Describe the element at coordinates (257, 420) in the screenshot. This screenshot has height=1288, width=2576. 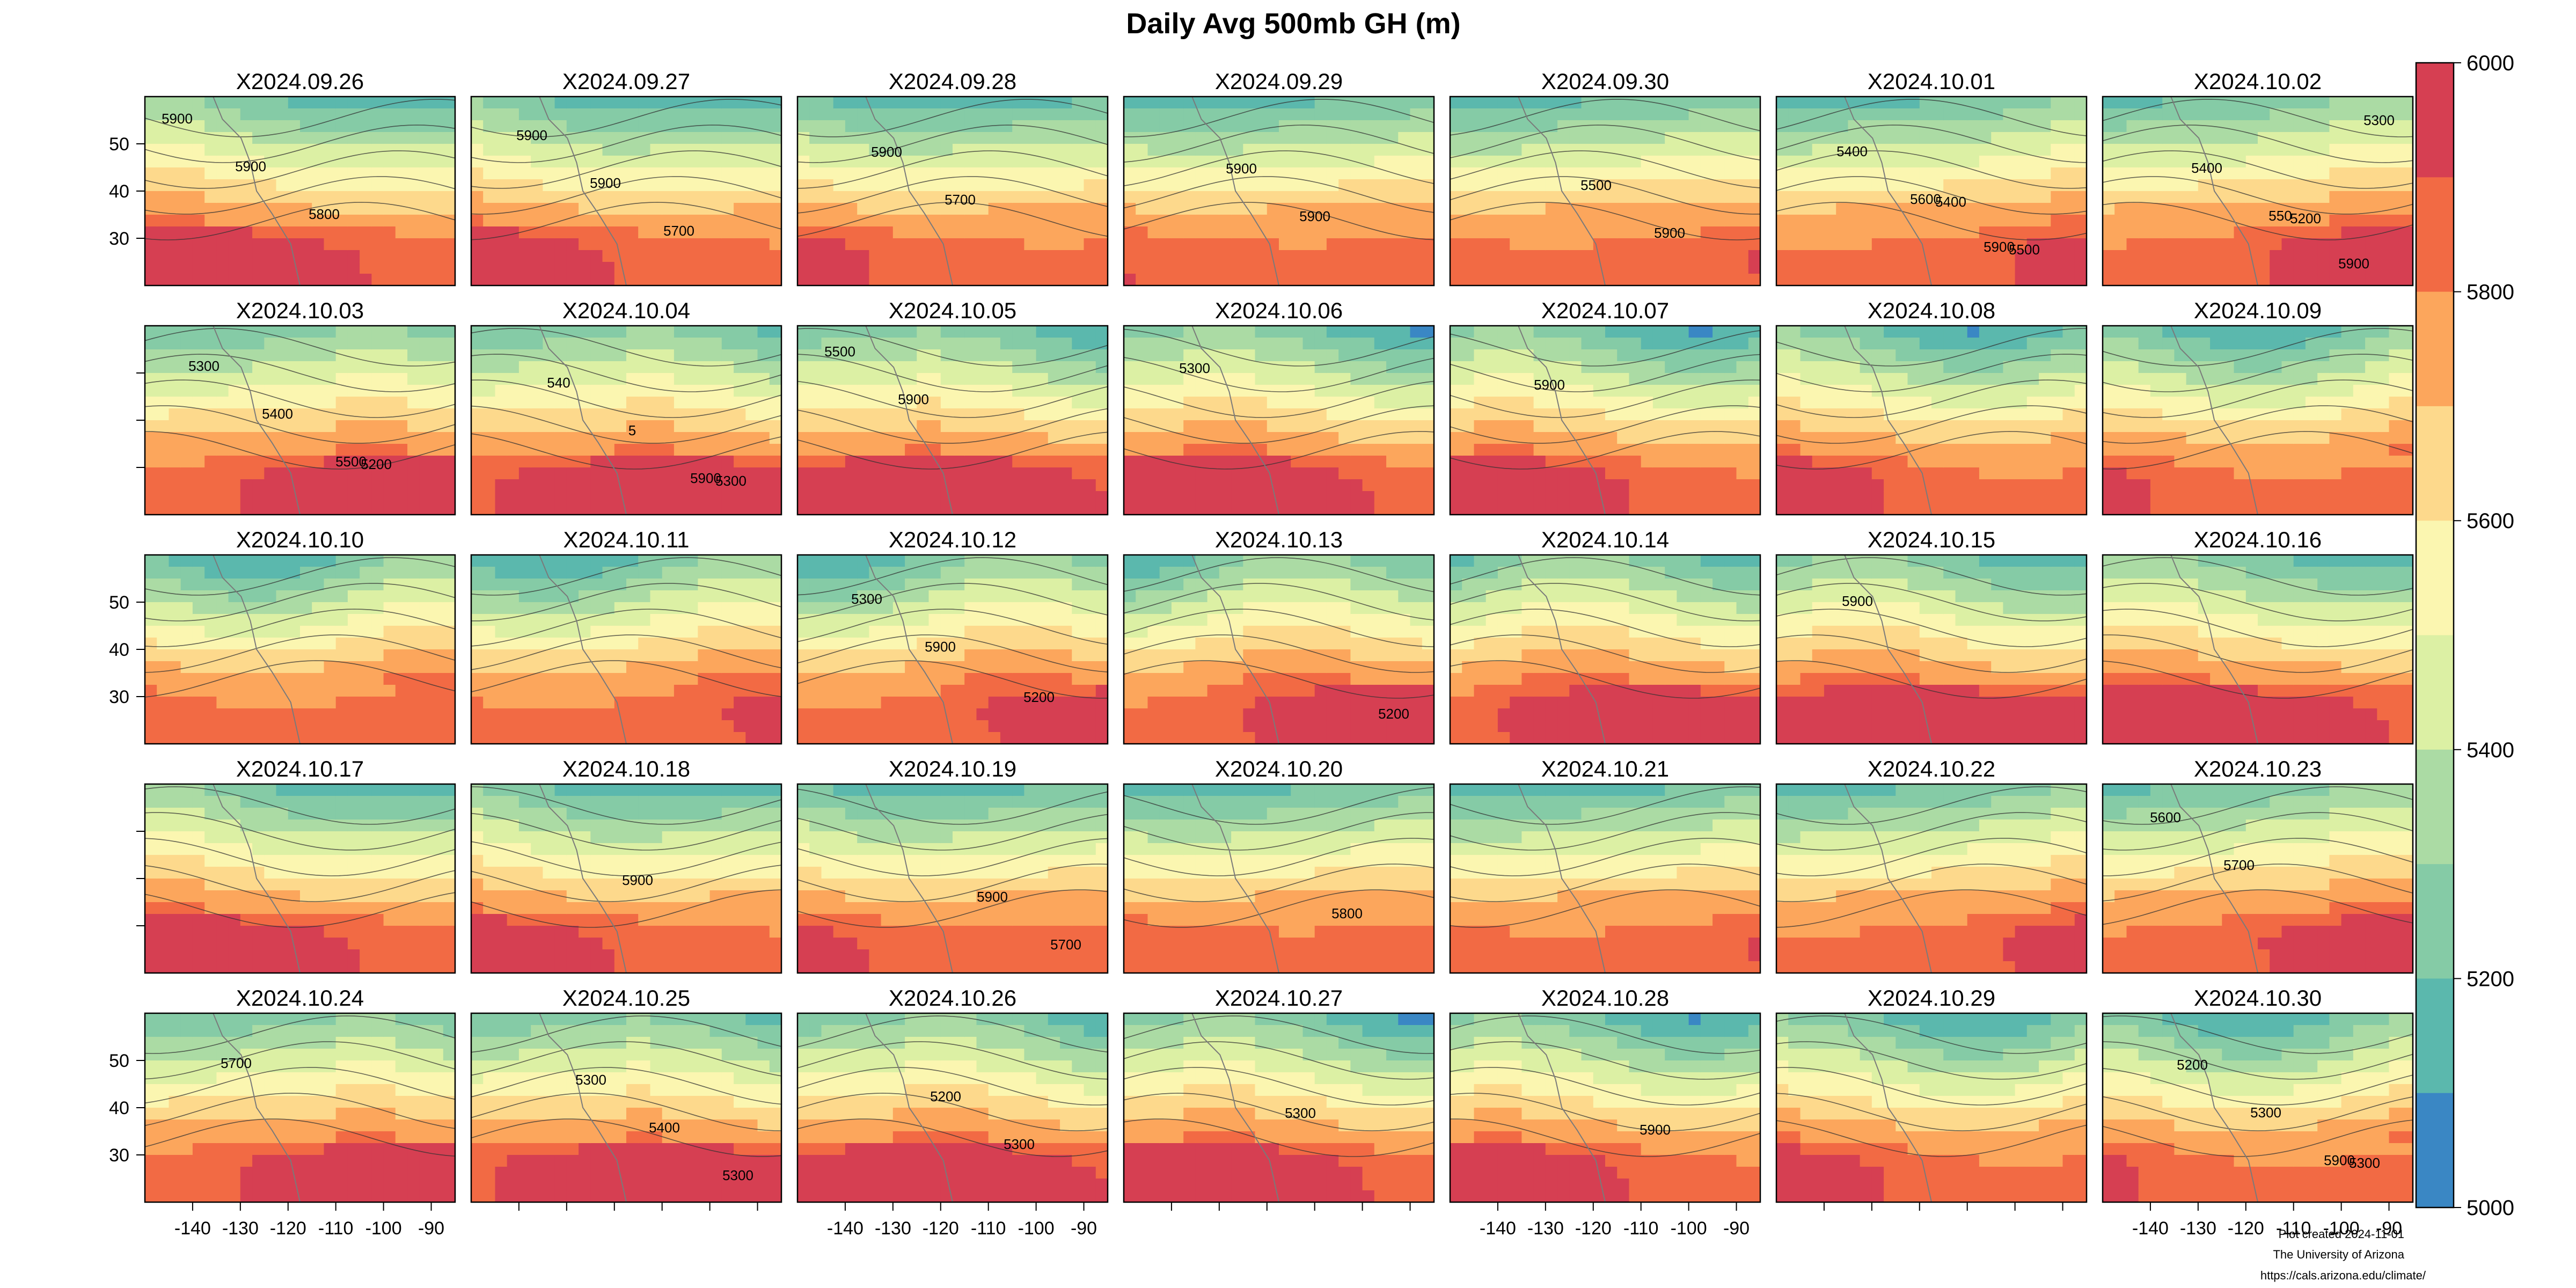
I see `coastline` at that location.